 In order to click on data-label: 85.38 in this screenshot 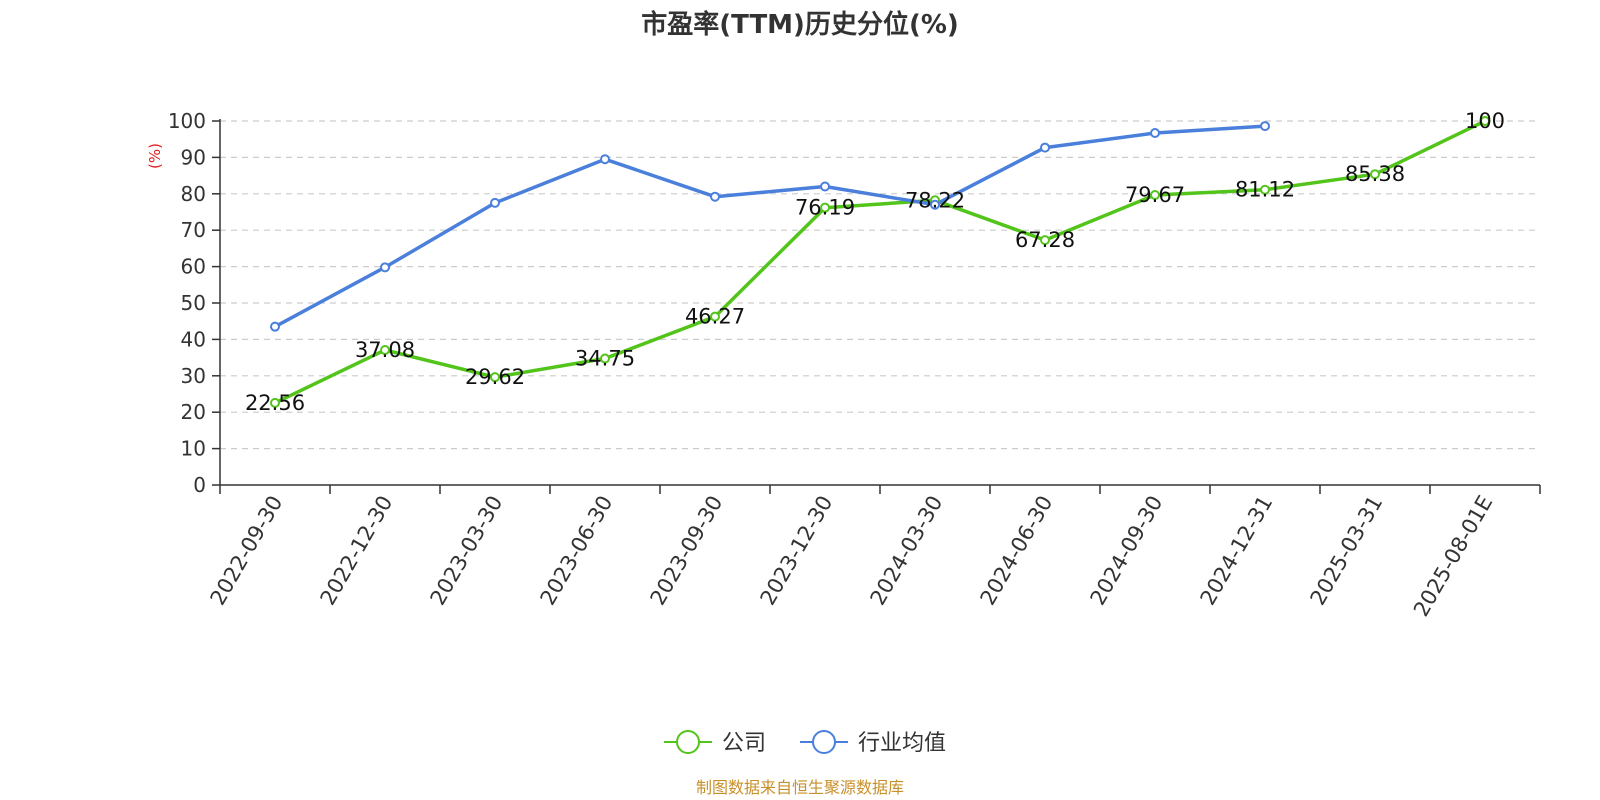, I will do `click(1375, 174)`.